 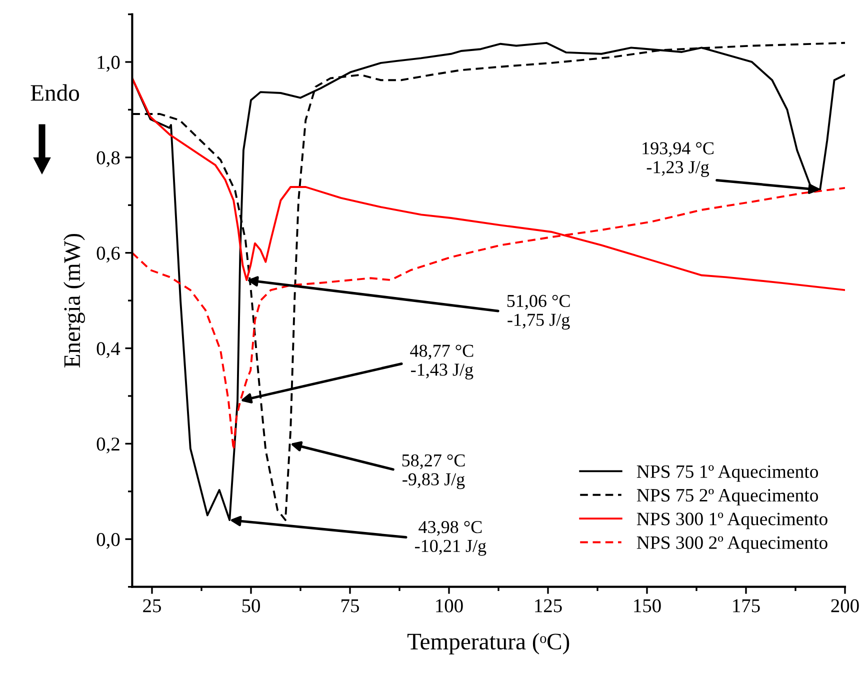 I want to click on x-axis-title: Temperatura (ᵒC), so click(x=488, y=643).